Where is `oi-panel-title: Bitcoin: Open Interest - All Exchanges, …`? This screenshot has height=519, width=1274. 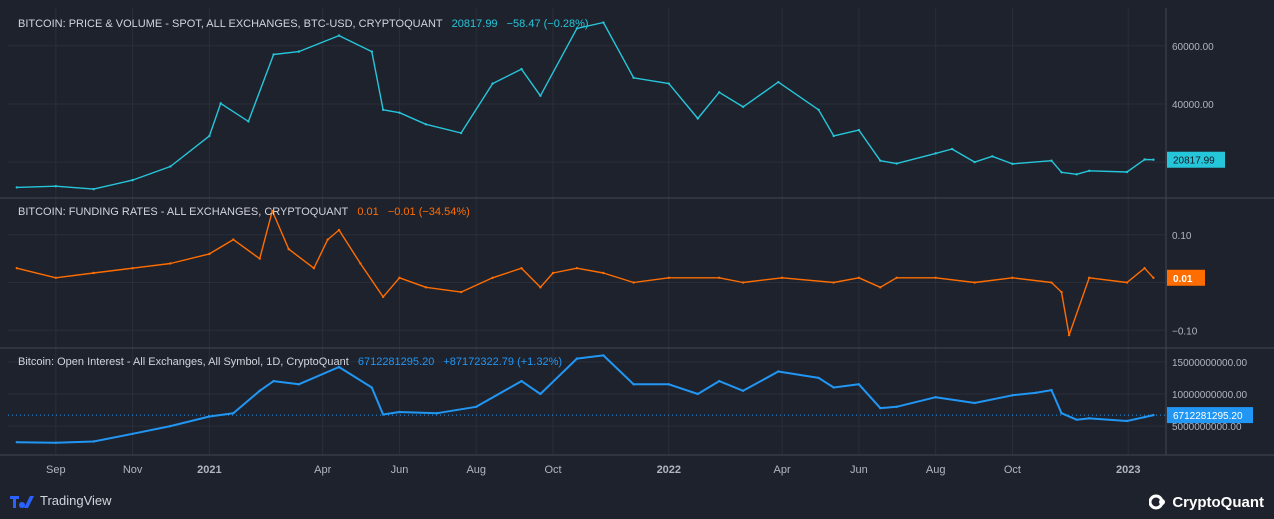
oi-panel-title: Bitcoin: Open Interest - All Exchanges, … is located at coordinates (293, 362).